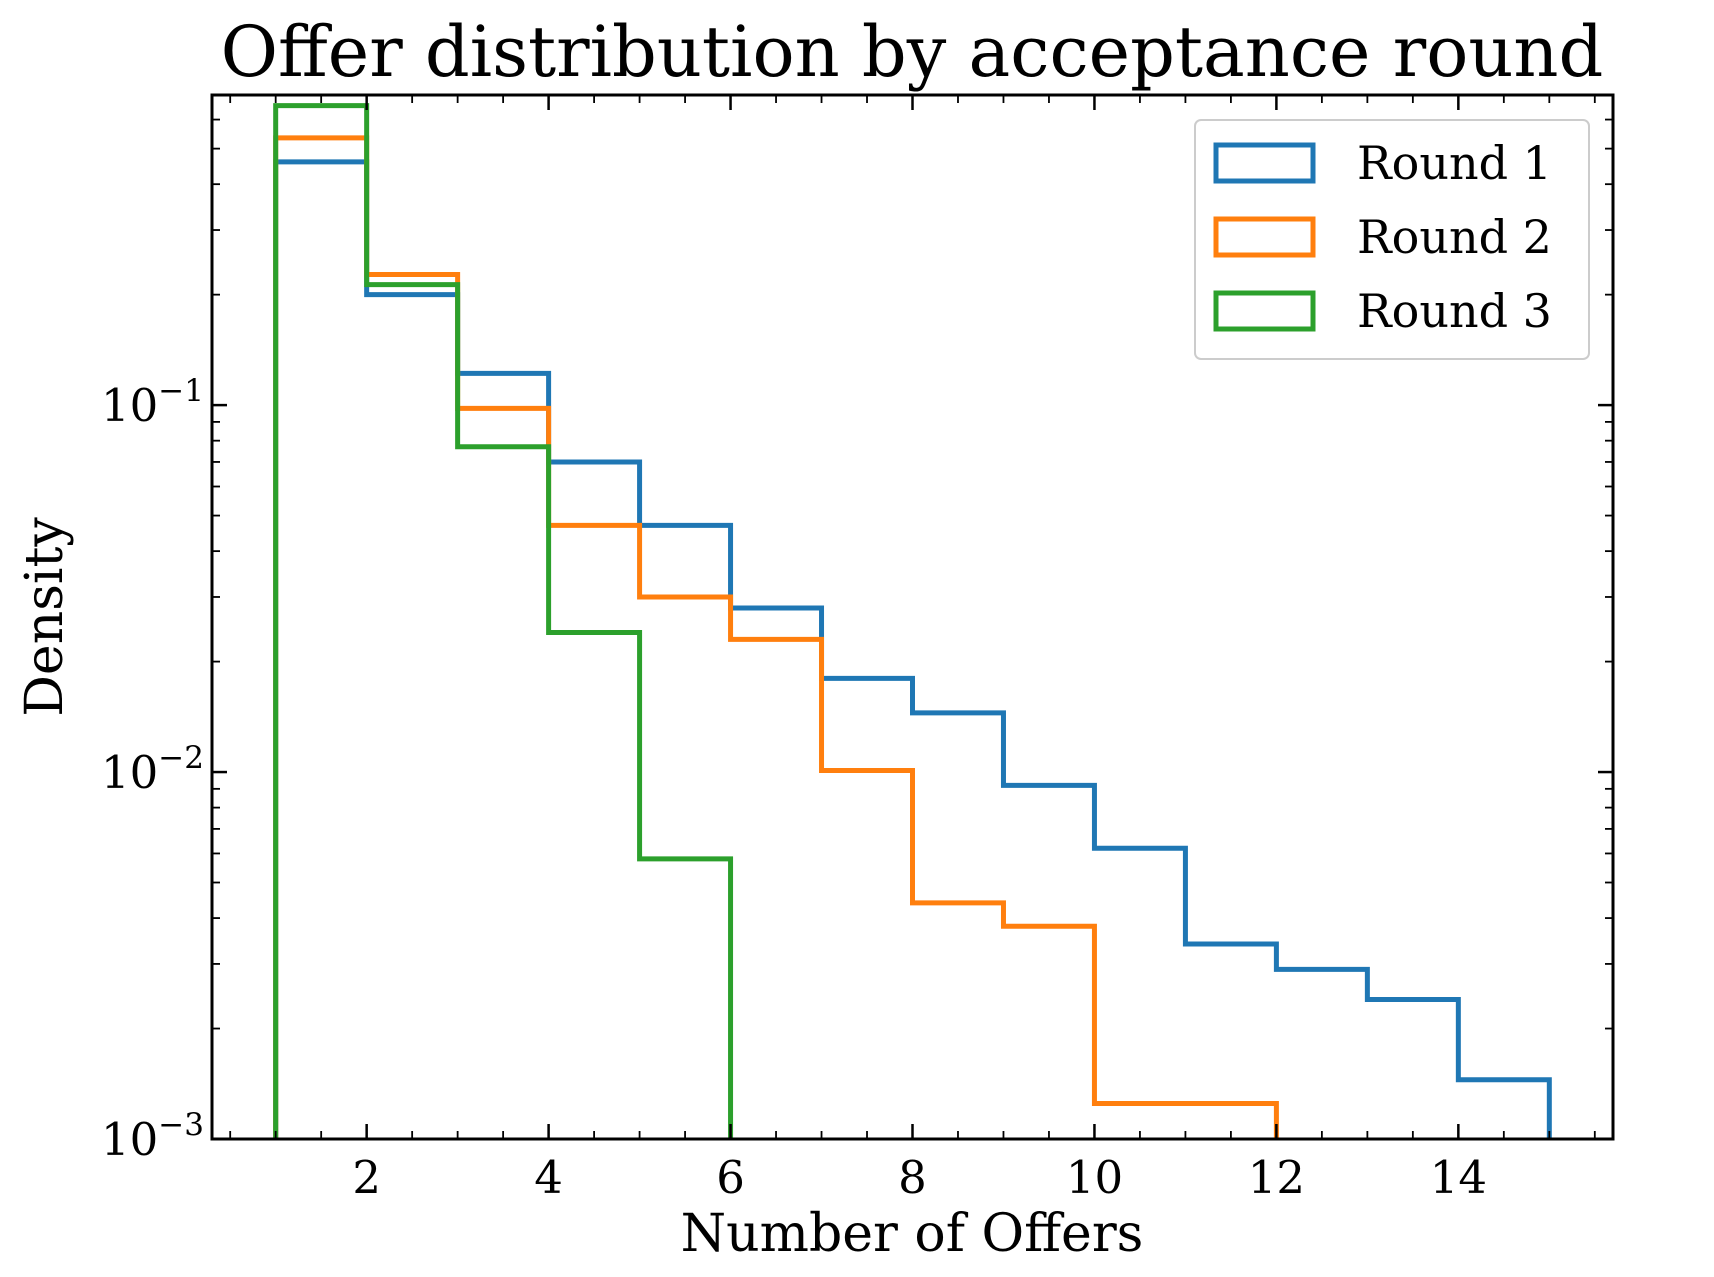 The width and height of the screenshot is (1714, 1277). Describe the element at coordinates (912, 1234) in the screenshot. I see `x-axis-label: Number of Offers` at that location.